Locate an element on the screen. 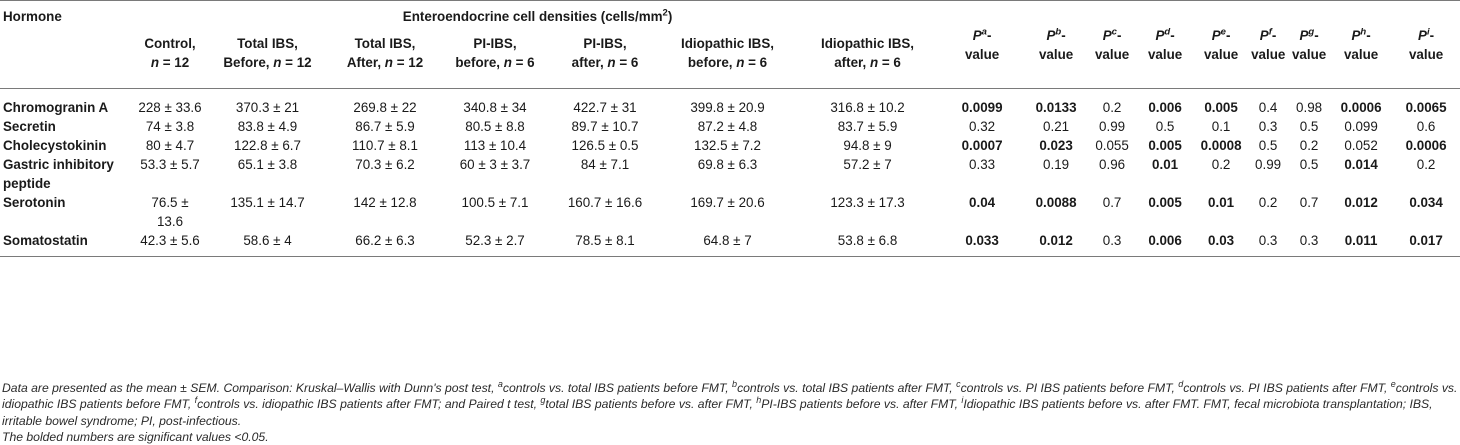  p-value-cell: 0.0133 is located at coordinates (1056, 107).